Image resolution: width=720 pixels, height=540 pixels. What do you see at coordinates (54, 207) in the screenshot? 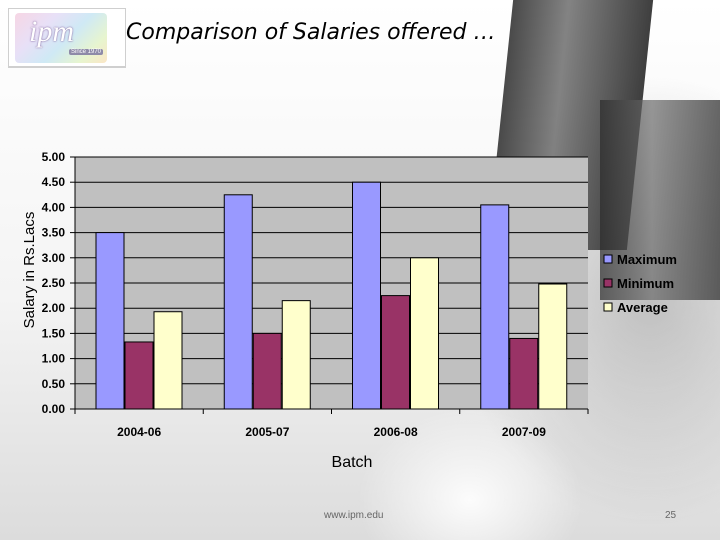
I see `y-tick-label: 4.00` at bounding box center [54, 207].